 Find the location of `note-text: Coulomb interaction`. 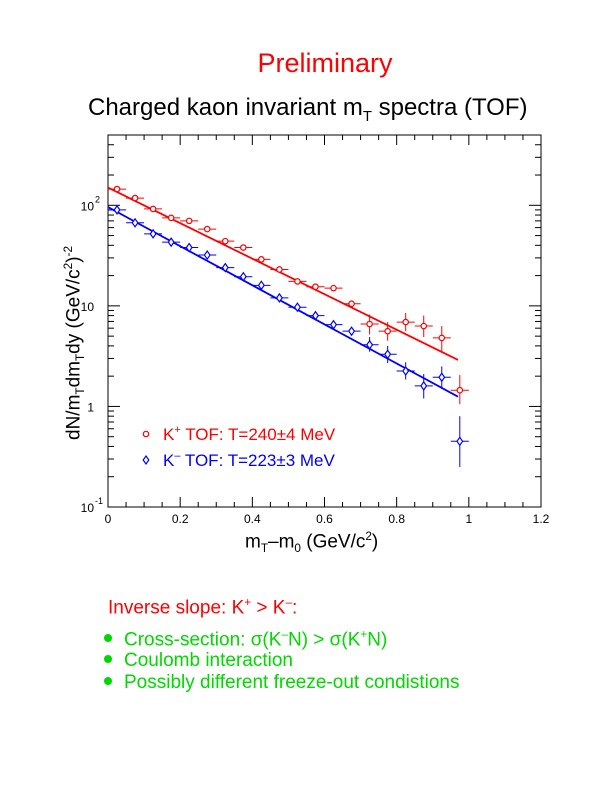

note-text: Coulomb interaction is located at coordinates (208, 660).